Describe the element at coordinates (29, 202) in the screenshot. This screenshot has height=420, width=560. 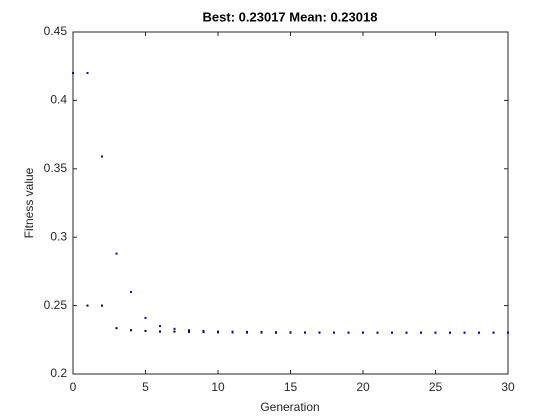
I see `y-axis-label: Fitness value` at that location.